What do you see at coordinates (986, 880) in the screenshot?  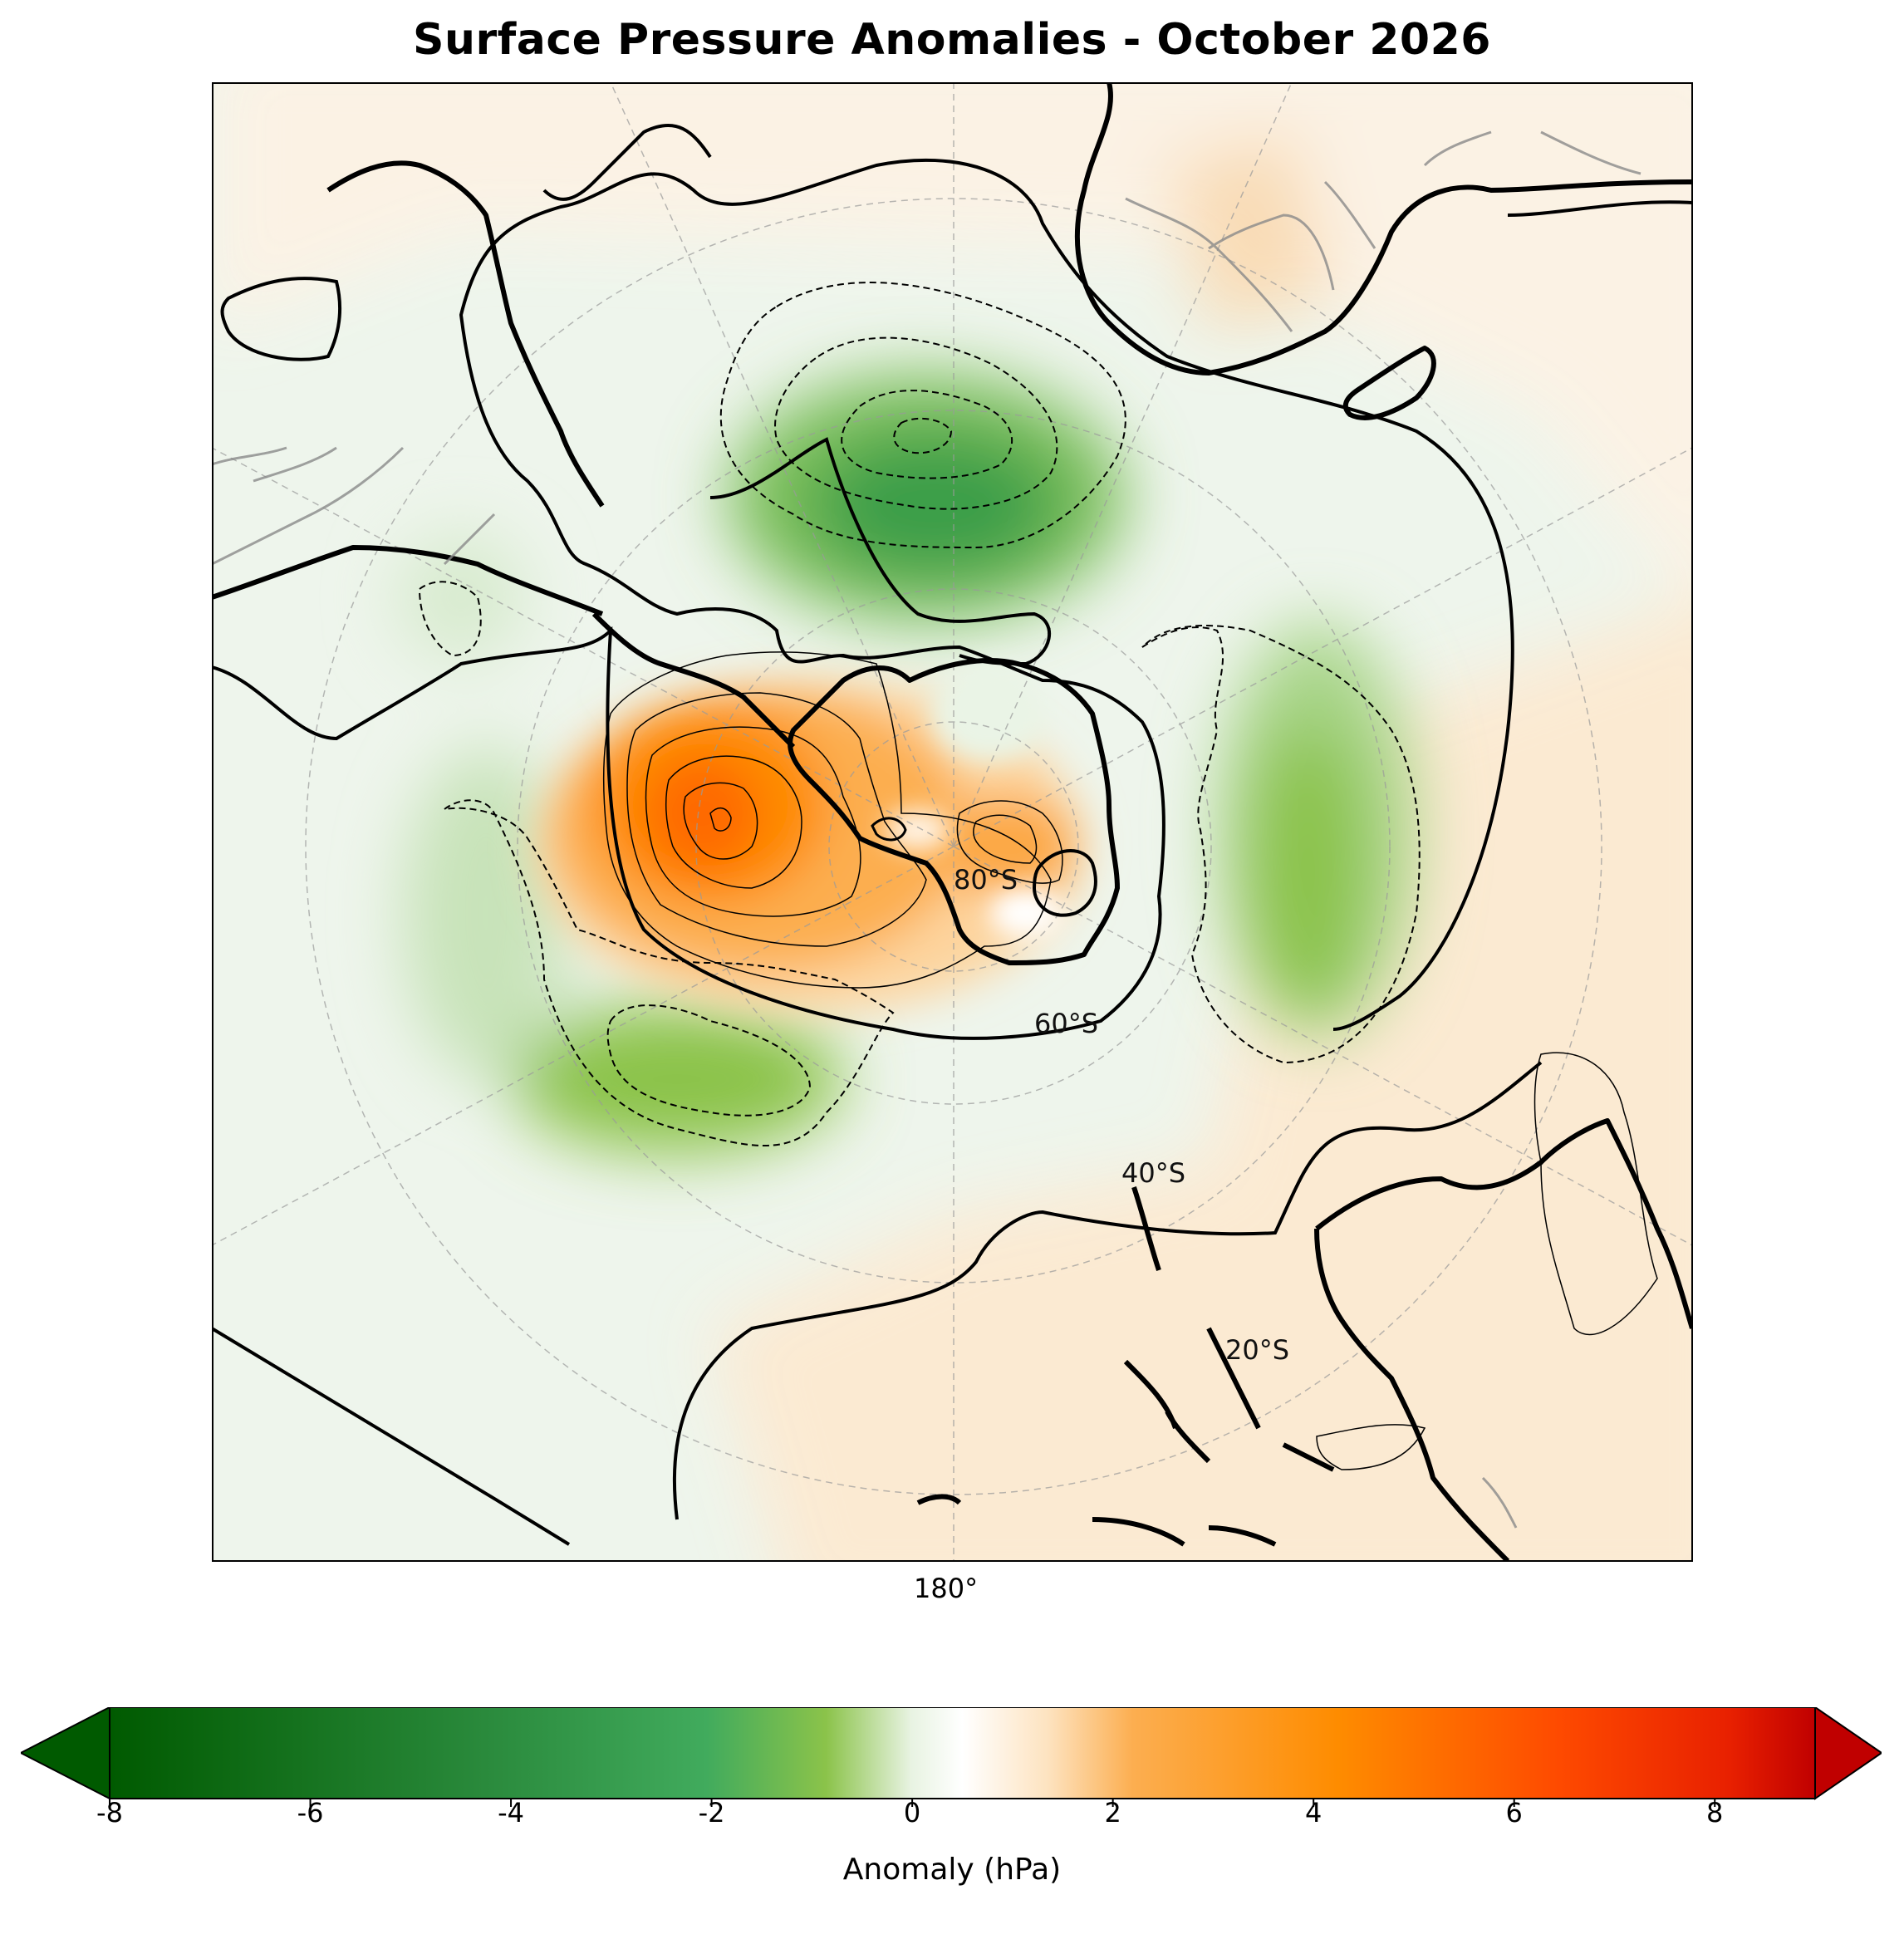 I see `lat-label-80s: 80°S` at bounding box center [986, 880].